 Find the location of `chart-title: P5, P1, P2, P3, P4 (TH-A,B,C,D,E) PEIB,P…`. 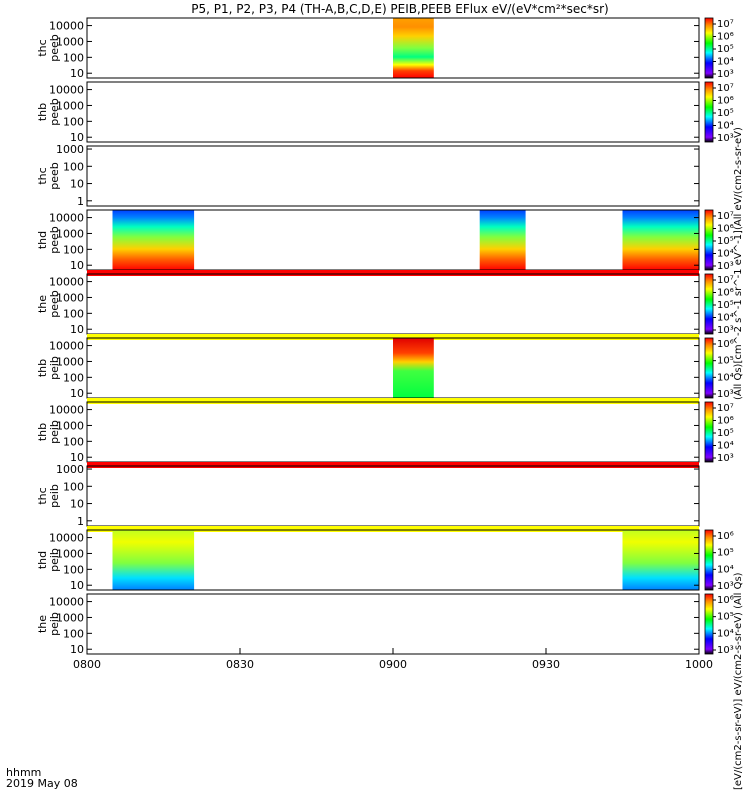

chart-title: P5, P1, P2, P3, P4 (TH-A,B,C,D,E) PEIB,P… is located at coordinates (399, 9).